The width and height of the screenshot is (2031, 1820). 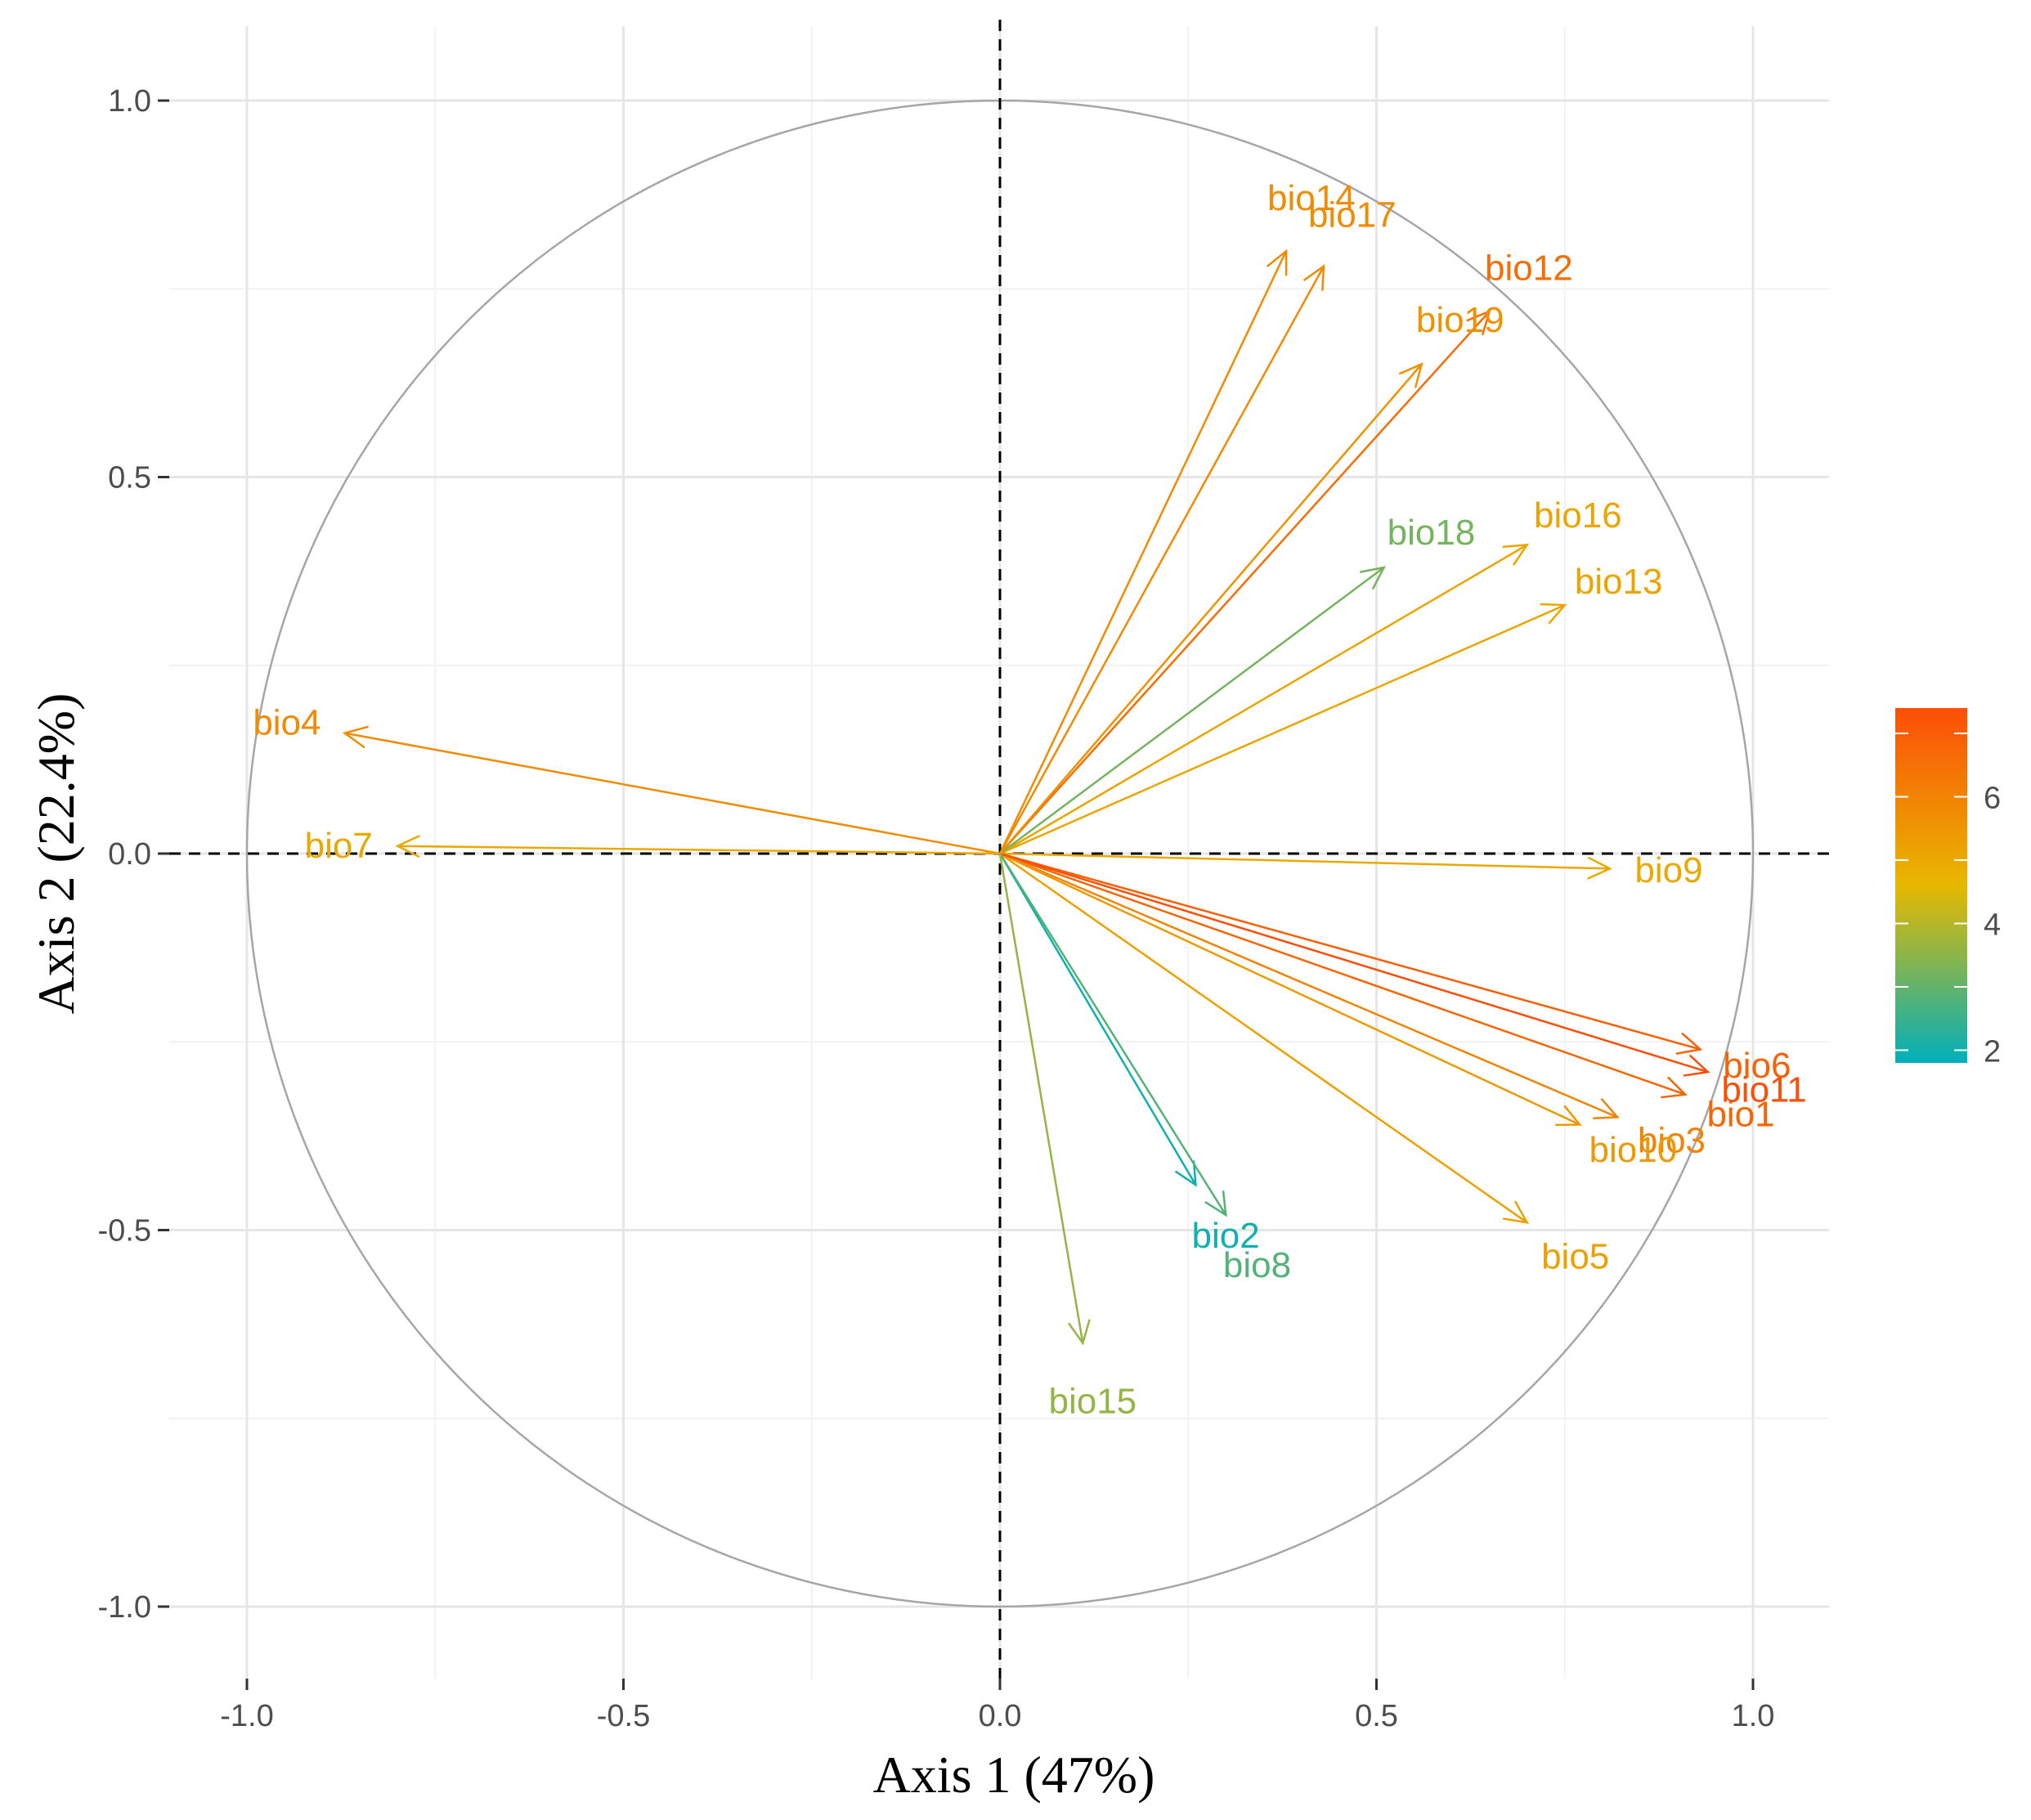 I want to click on arrow-shaft-bio2, so click(x=1097, y=1020).